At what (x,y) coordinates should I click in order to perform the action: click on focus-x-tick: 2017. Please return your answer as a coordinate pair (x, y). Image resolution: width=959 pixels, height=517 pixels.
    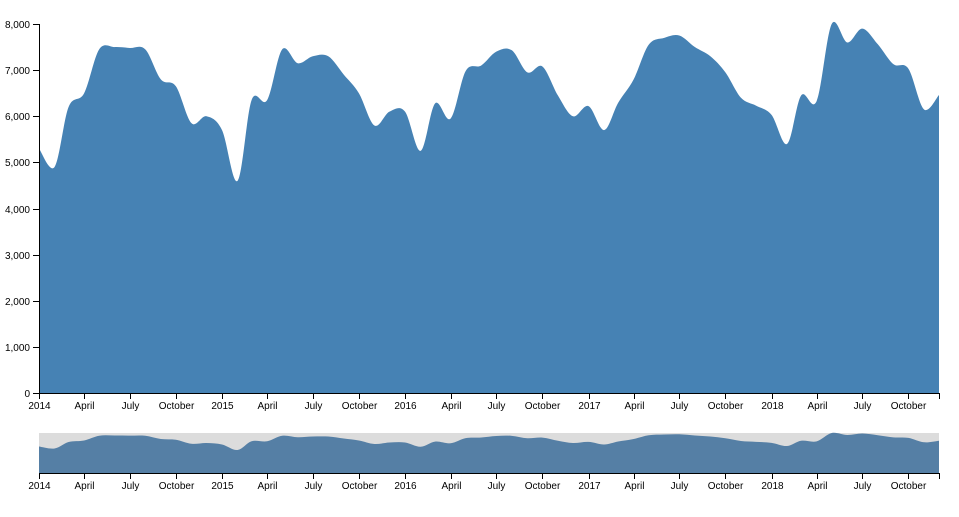
    Looking at the image, I should click on (589, 402).